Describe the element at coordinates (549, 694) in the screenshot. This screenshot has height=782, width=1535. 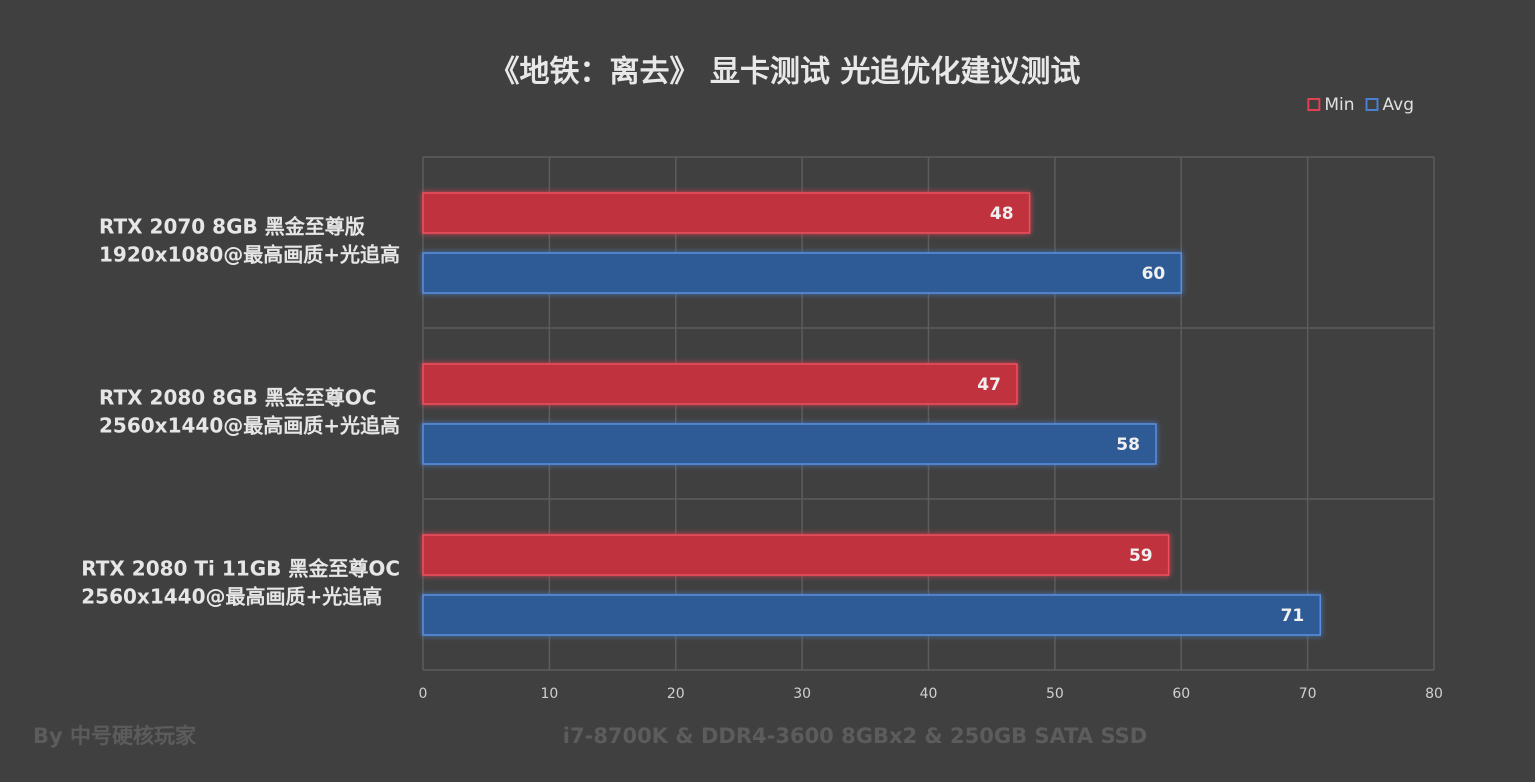
I see `x-tick-label: 10` at that location.